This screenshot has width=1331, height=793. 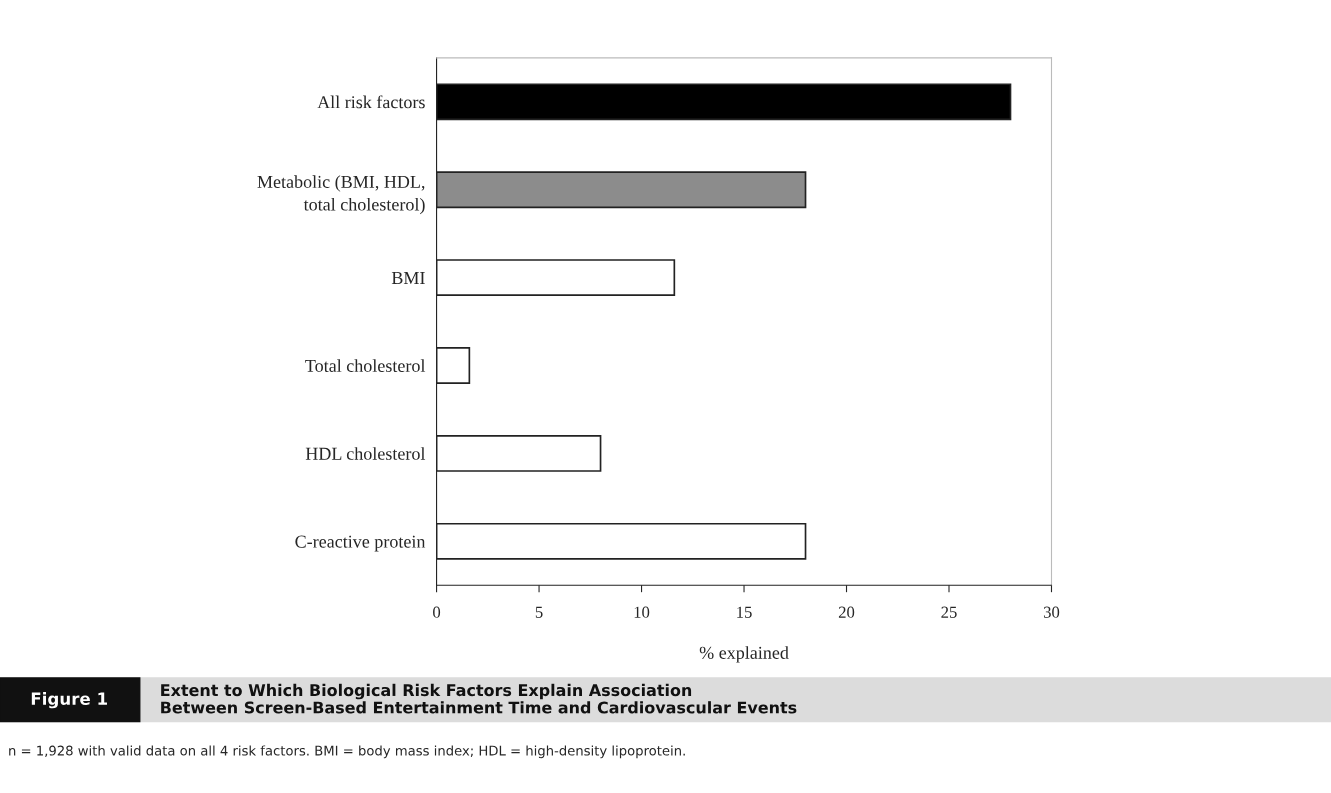 I want to click on y-tick-label: HDL cholesterol, so click(x=365, y=453).